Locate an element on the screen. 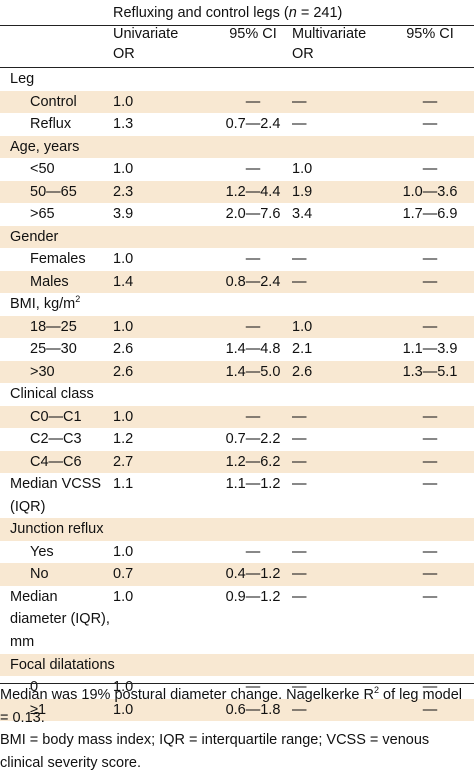 The image size is (474, 774). group-title: Refluxing and control legs (n = 241) is located at coordinates (228, 13).